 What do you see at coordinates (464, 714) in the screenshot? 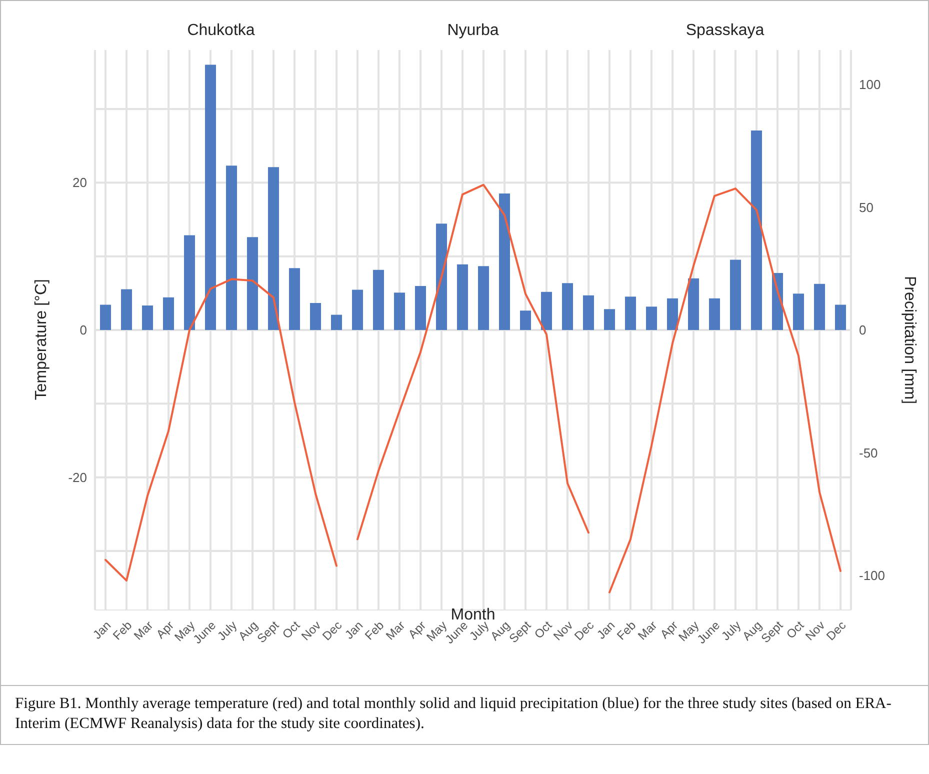
I see `caption: Figure B1. Monthly average temperature (red) and total monthly solid and liquid precipitation (blue) for the three study sites (based on ERA-Interim (ECMWF Reanalysis) data for the study site coordinates).` at bounding box center [464, 714].